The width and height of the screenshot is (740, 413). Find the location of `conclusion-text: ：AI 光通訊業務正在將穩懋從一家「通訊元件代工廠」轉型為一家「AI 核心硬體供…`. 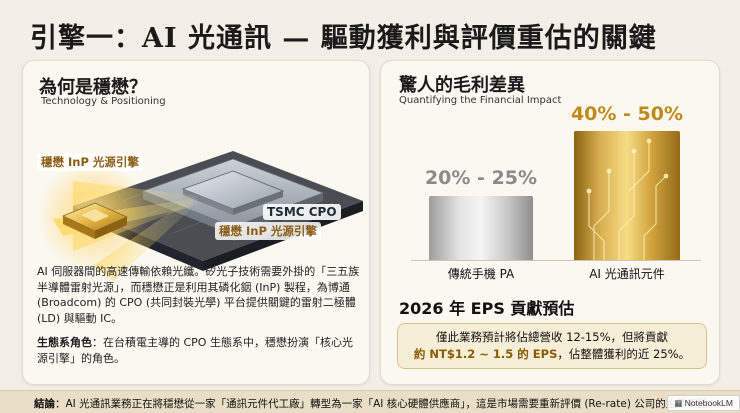

conclusion-text: ：AI 光通訊業務正在將穩懋從一家「通訊元件代工廠」轉型為一家「AI 核心硬體供… is located at coordinates (387, 404).